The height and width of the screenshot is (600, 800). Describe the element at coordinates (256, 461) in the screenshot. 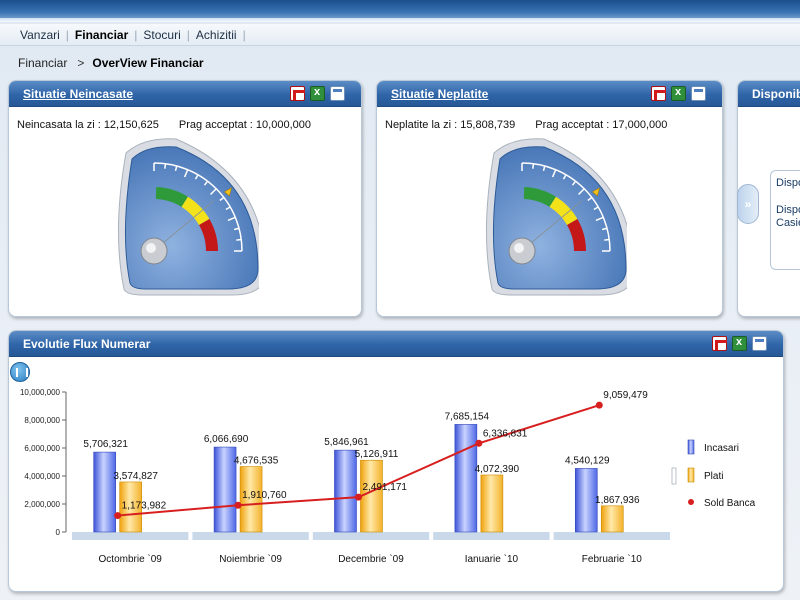

I see `data-label-plati: 4,676,535` at that location.